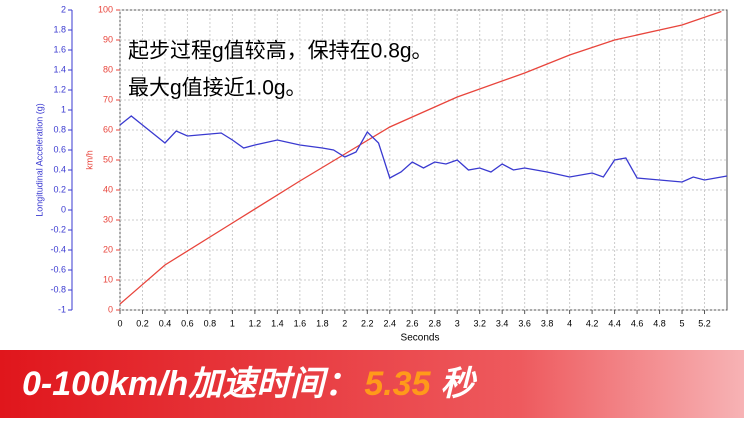  Describe the element at coordinates (217, 88) in the screenshot. I see `annotation: 最大g值接近1.0g。` at that location.